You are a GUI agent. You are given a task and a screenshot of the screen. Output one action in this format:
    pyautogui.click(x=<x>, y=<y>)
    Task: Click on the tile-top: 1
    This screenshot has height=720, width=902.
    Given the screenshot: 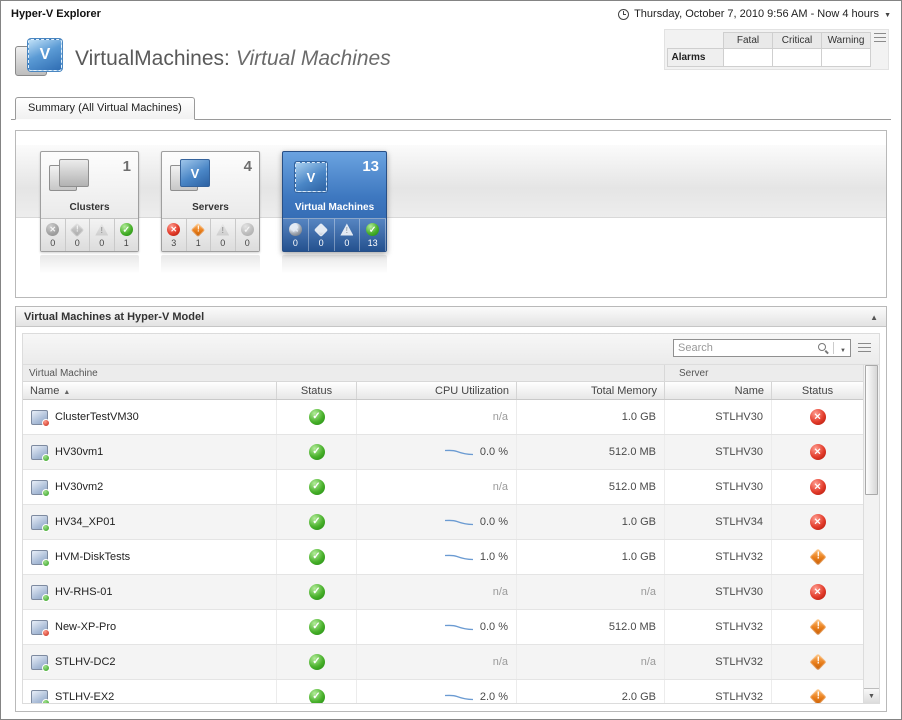 What is the action you would take?
    pyautogui.click(x=89, y=177)
    